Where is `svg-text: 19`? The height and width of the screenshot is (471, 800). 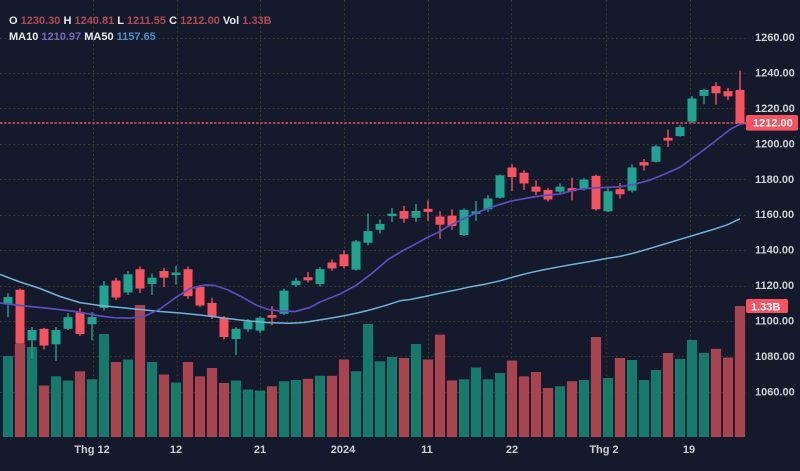 svg-text: 19 is located at coordinates (689, 450).